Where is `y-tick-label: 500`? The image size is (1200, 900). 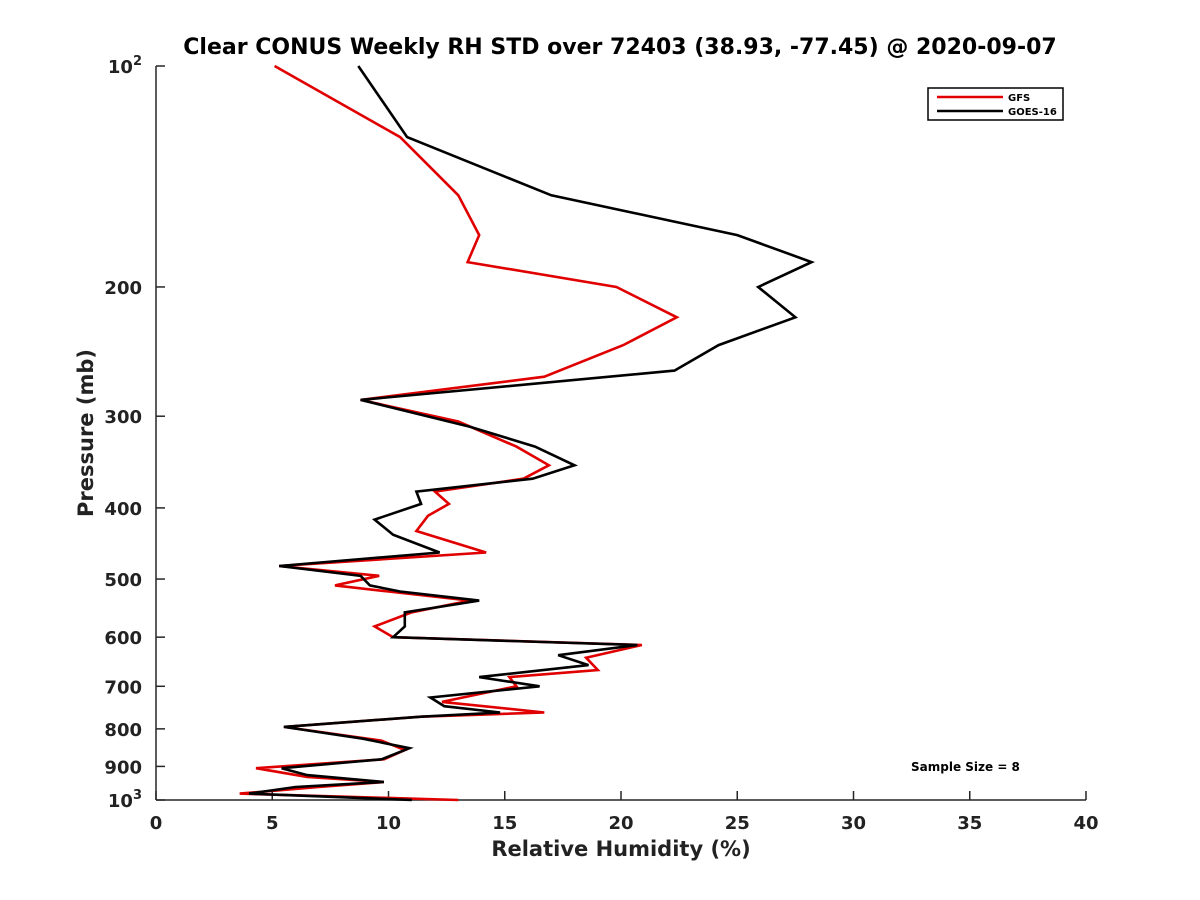 y-tick-label: 500 is located at coordinates (123, 580).